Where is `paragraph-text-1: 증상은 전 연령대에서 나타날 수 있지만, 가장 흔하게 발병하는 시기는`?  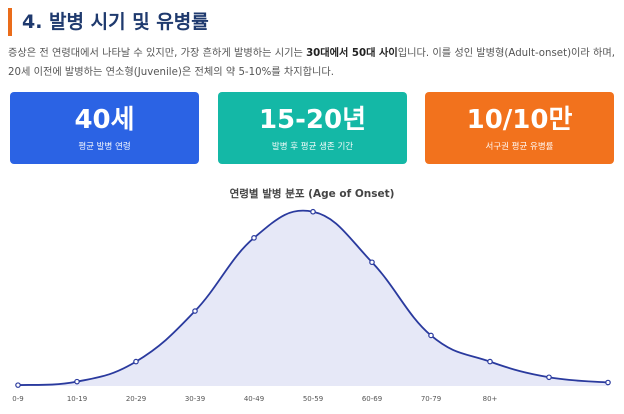
paragraph-text-1: 증상은 전 연령대에서 나타날 수 있지만, 가장 흔하게 발병하는 시기는 is located at coordinates (157, 53).